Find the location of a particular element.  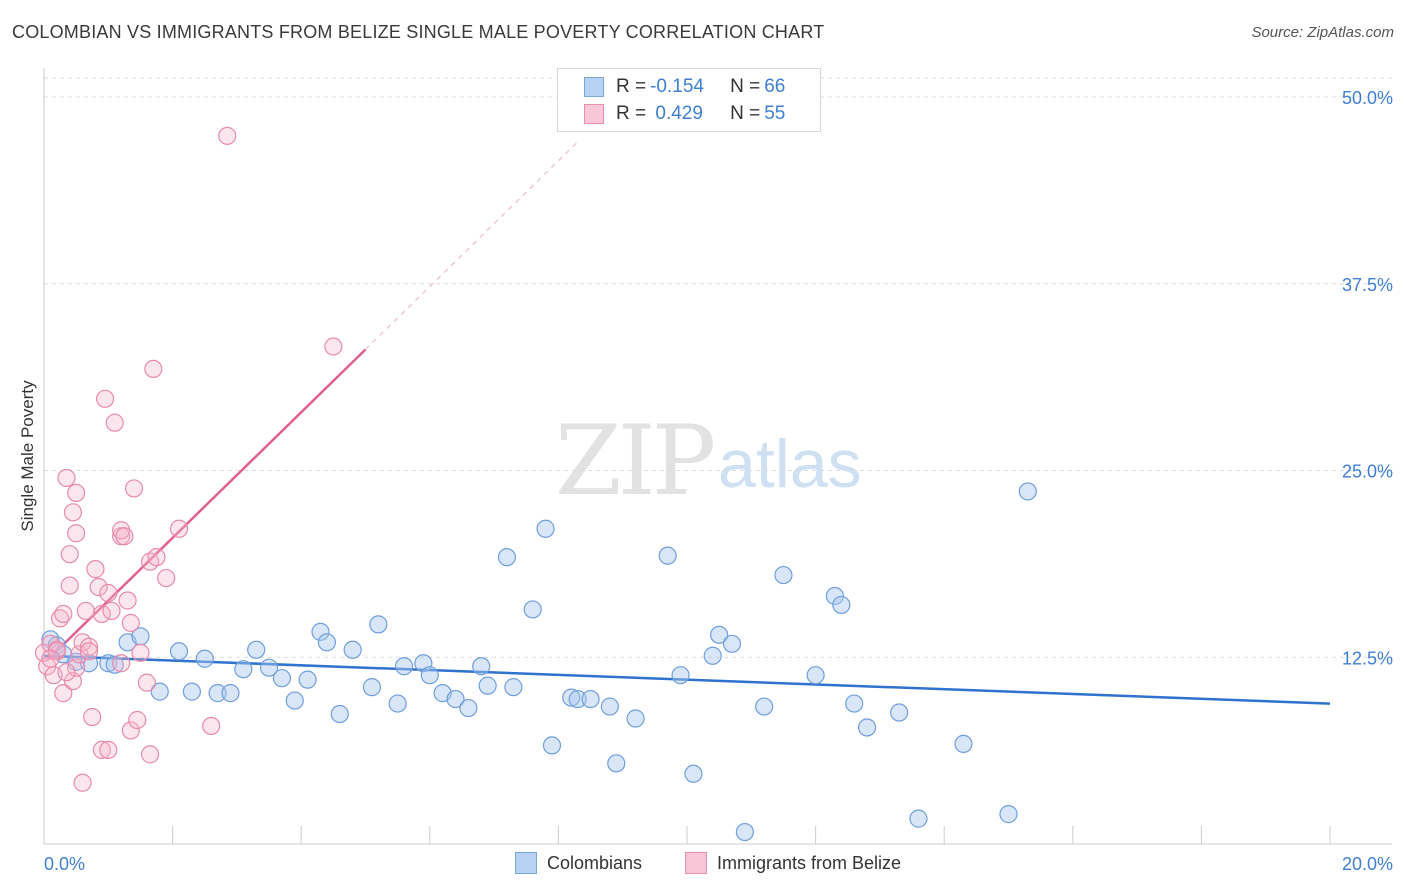

y-tick-label: 25.0% is located at coordinates (1367, 472).